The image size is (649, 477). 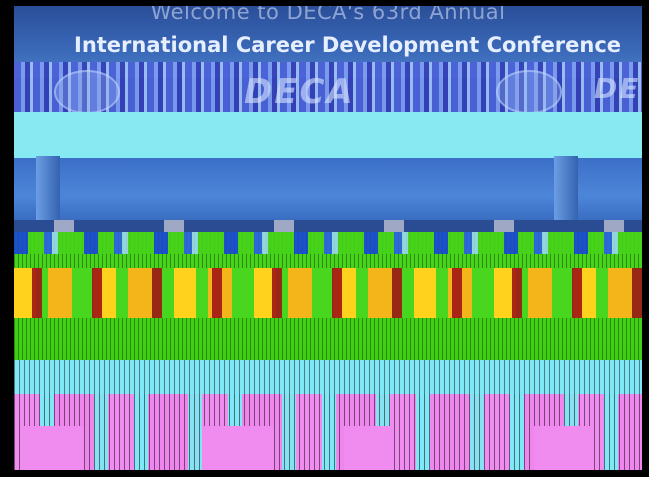 What do you see at coordinates (328, 15) in the screenshot?
I see `banner-welcome-text: Welcome to DECA's 63rd Annual` at bounding box center [328, 15].